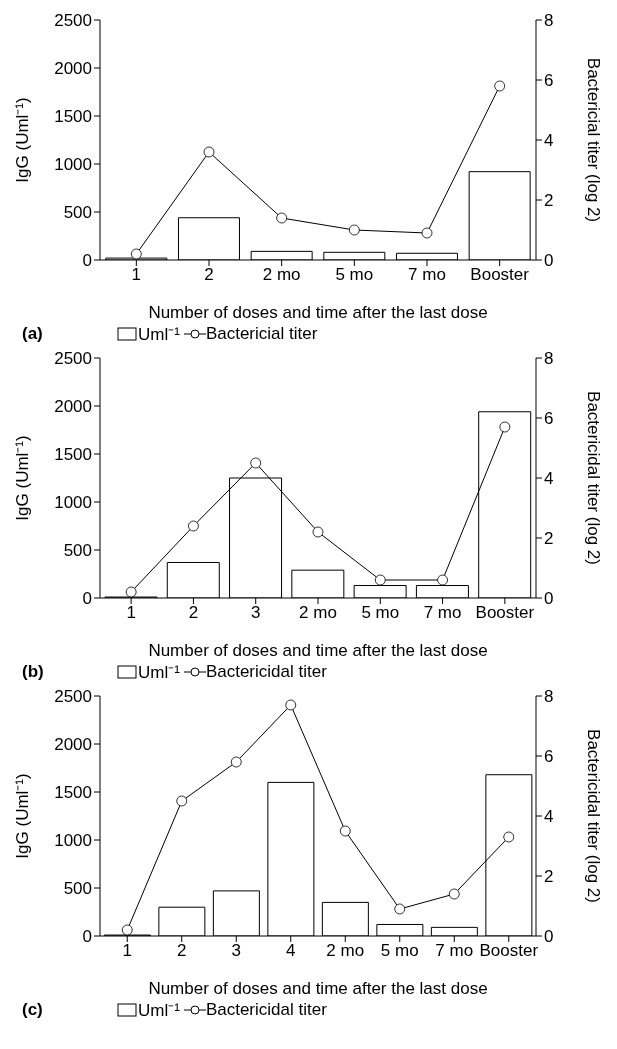 The width and height of the screenshot is (617, 1049). Describe the element at coordinates (33, 672) in the screenshot. I see `text: (b)` at that location.